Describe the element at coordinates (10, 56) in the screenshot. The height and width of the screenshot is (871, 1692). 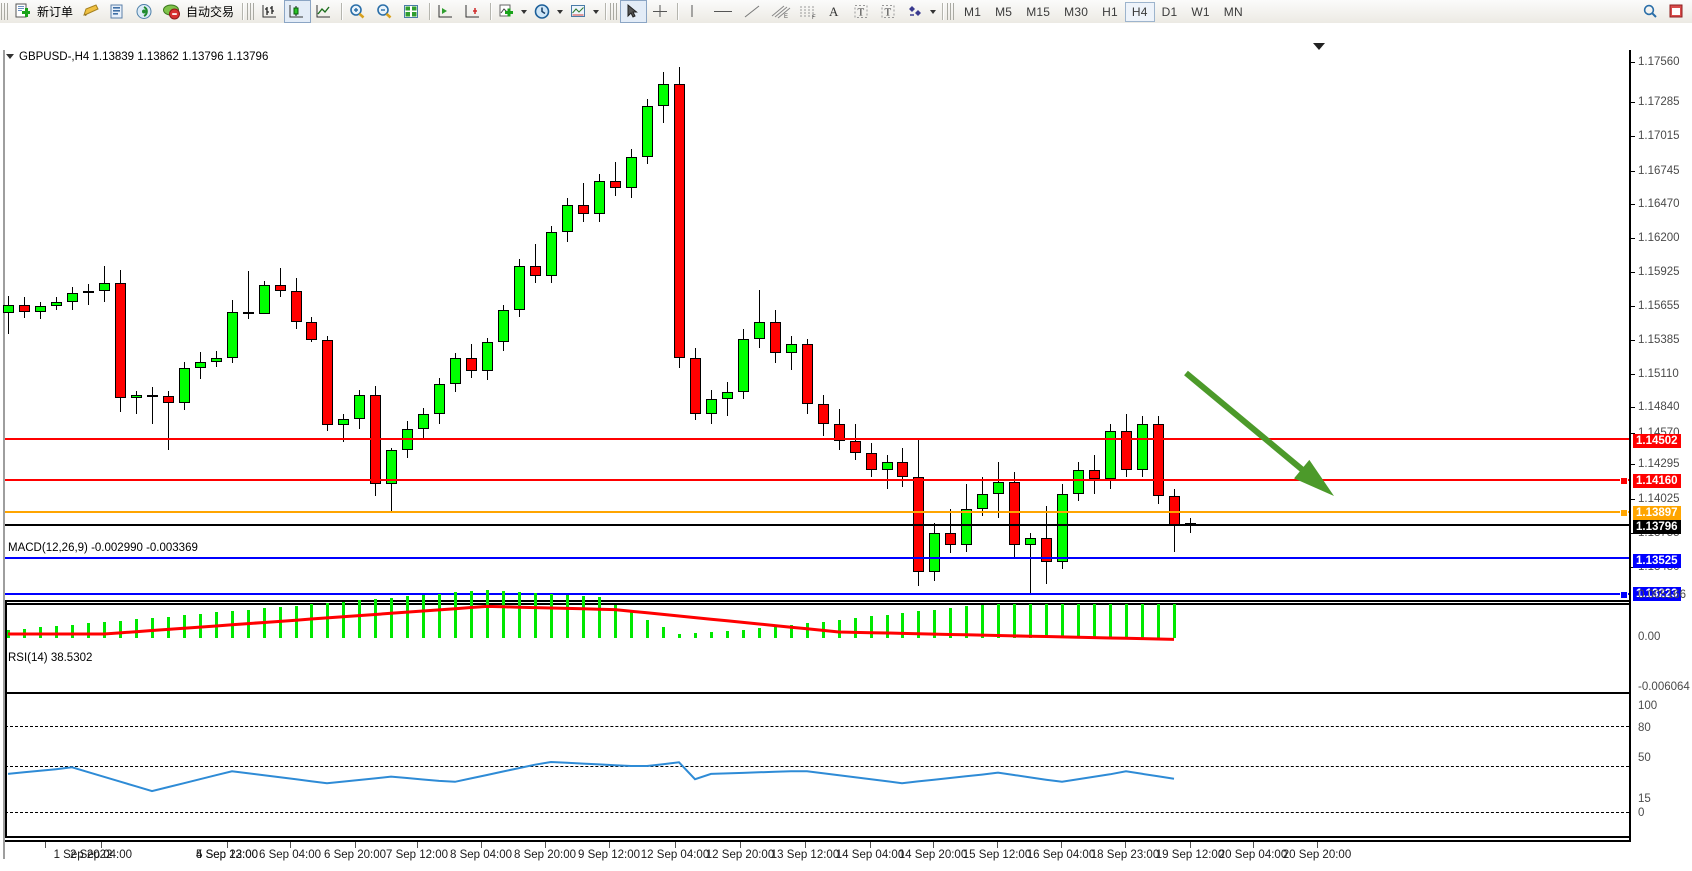
I see `chart-menu-caret-icon` at that location.